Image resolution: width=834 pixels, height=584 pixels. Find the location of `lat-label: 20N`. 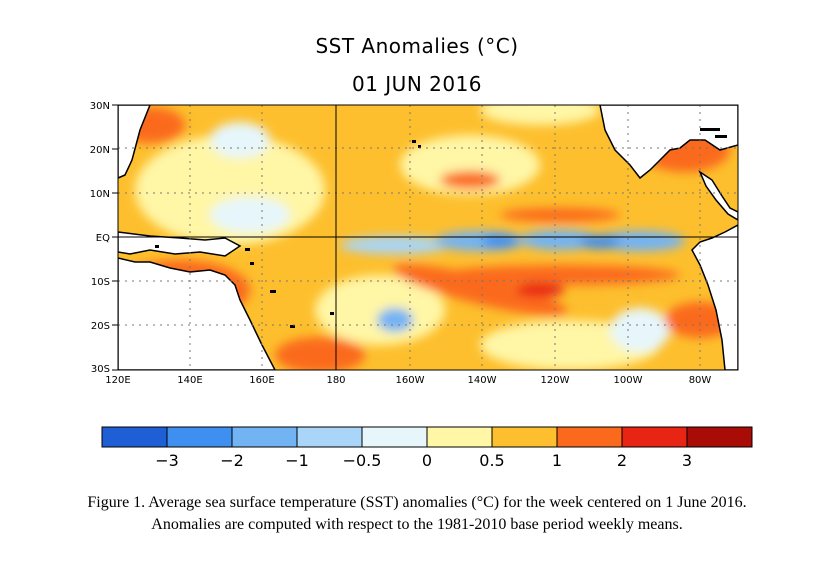

lat-label: 20N is located at coordinates (100, 150).